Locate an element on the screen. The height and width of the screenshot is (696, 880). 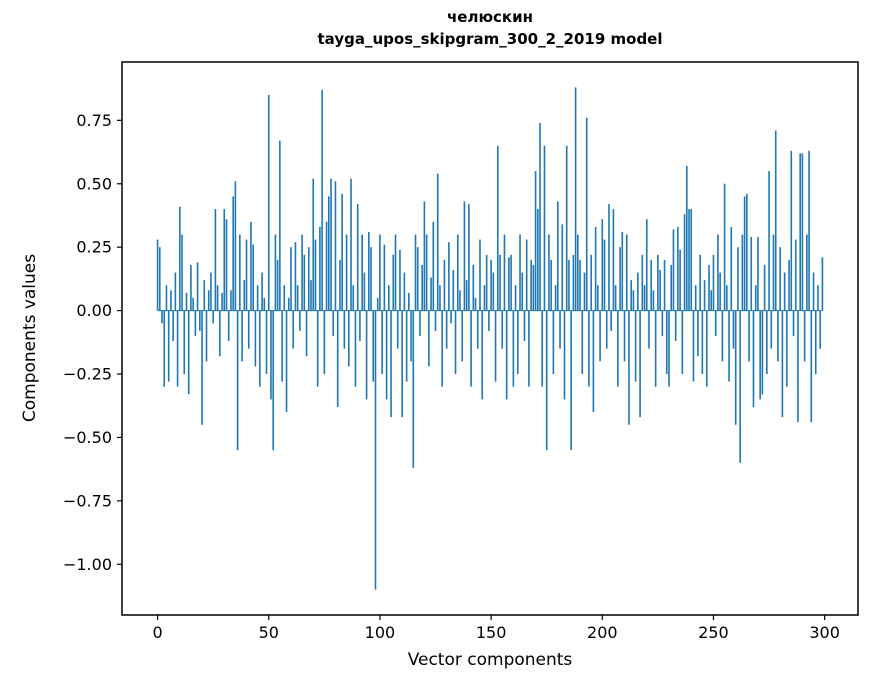
y-tick-label: −1.00 is located at coordinates (87, 564).